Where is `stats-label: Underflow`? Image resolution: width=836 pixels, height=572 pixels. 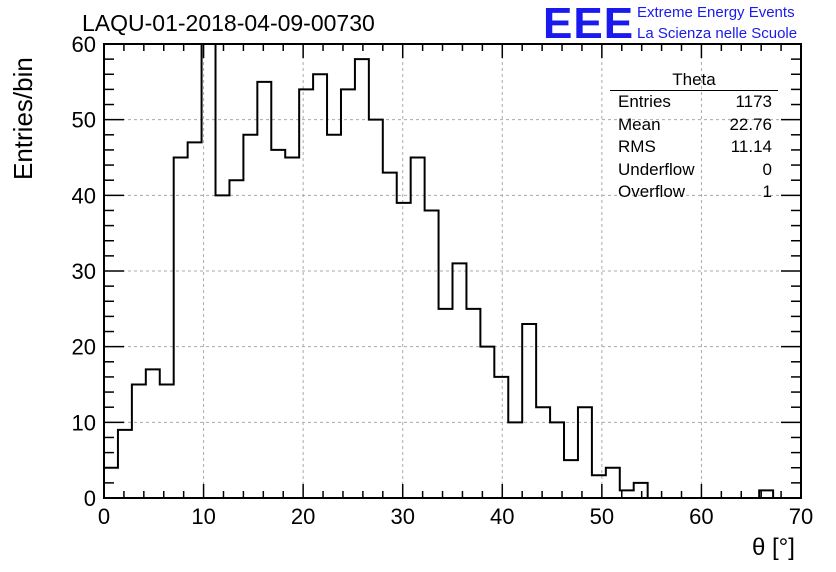 stats-label: Underflow is located at coordinates (656, 169).